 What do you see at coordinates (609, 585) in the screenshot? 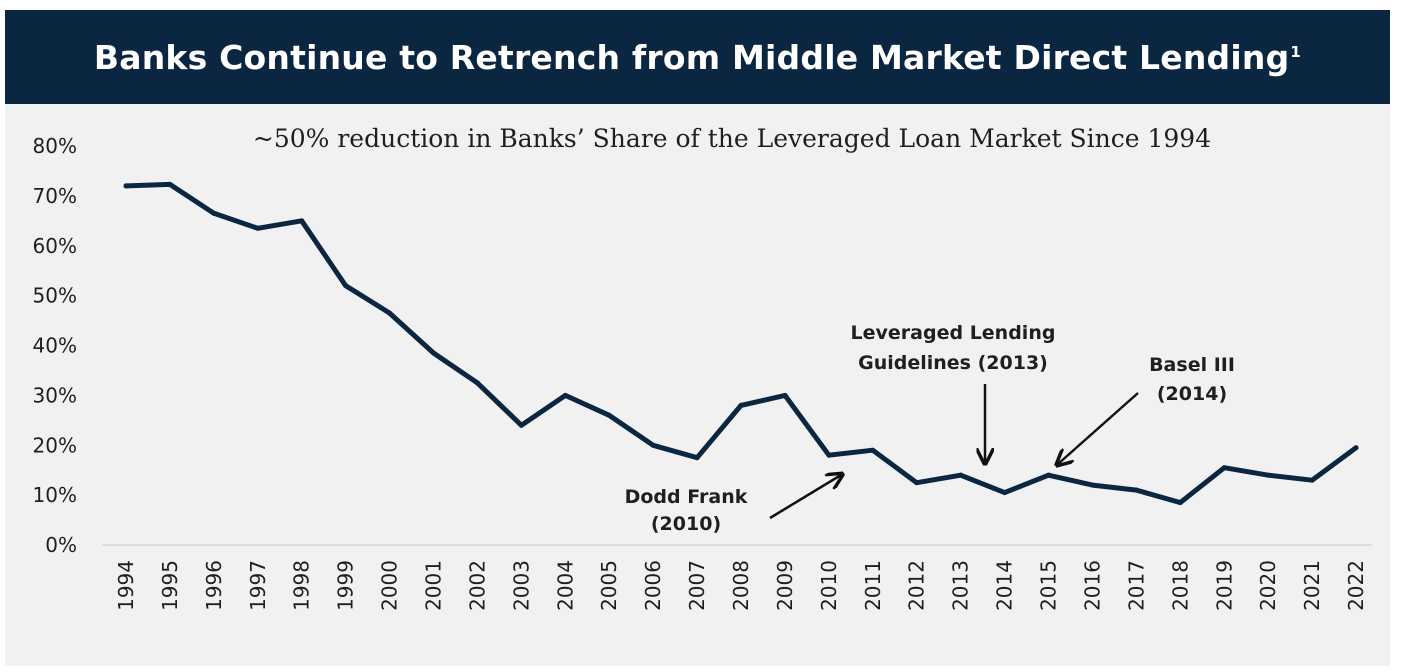
I see `x-tick-label: 2005` at bounding box center [609, 585].